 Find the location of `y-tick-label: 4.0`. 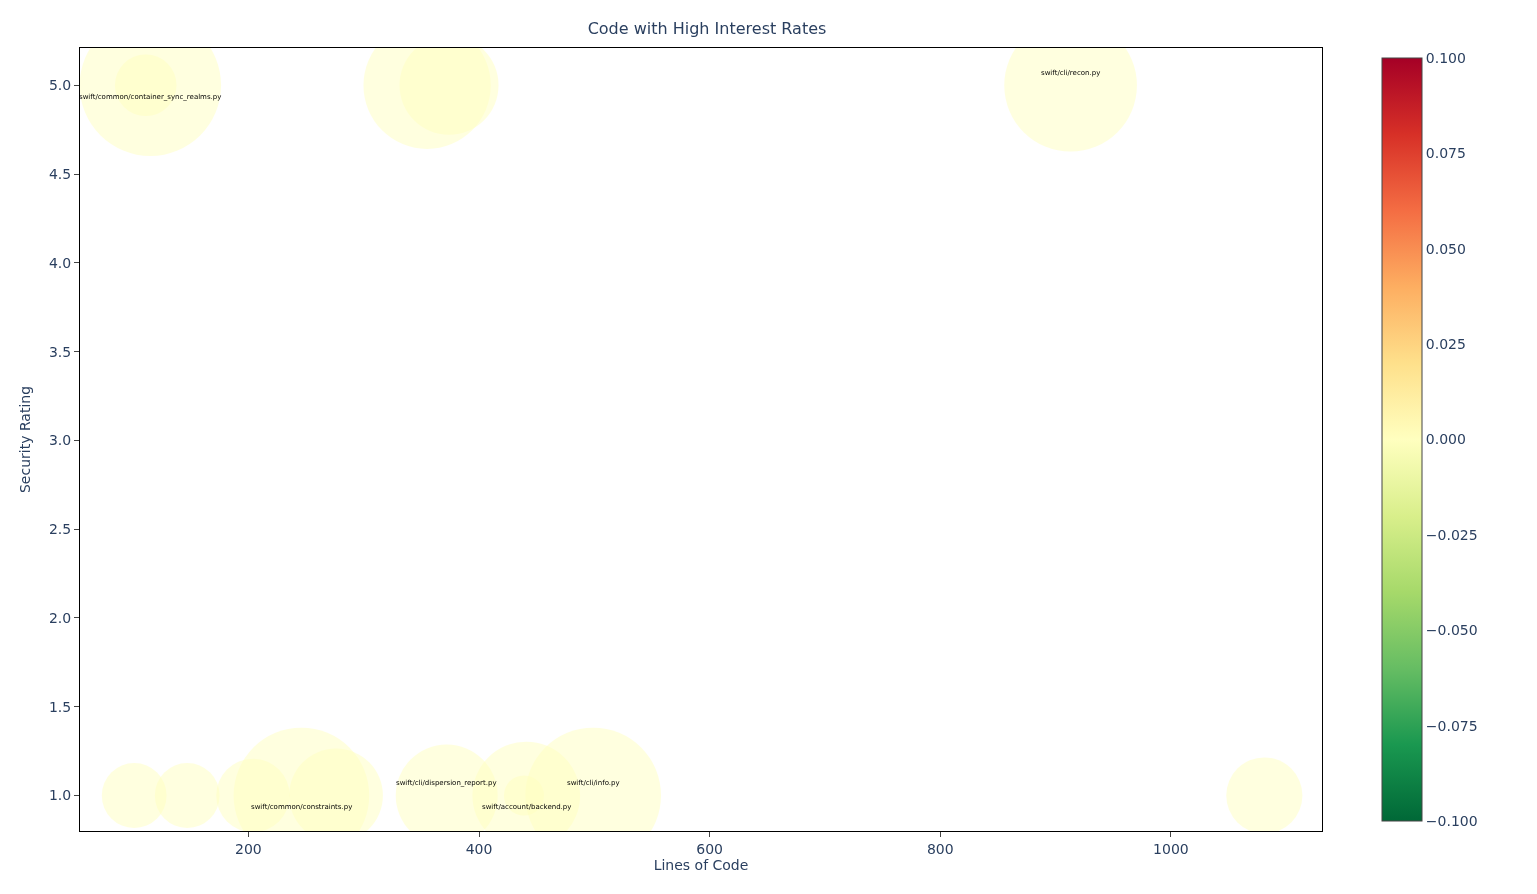

y-tick-label: 4.0 is located at coordinates (60, 262).